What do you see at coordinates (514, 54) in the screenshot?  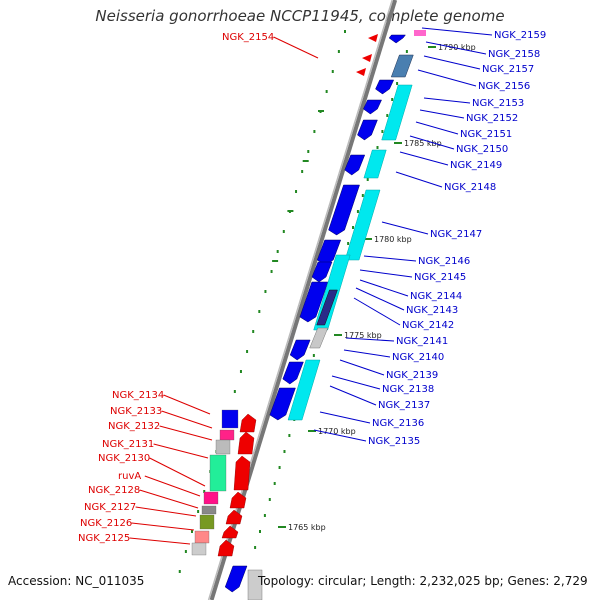 I see `right-gene-label: NGK_2158` at bounding box center [514, 54].